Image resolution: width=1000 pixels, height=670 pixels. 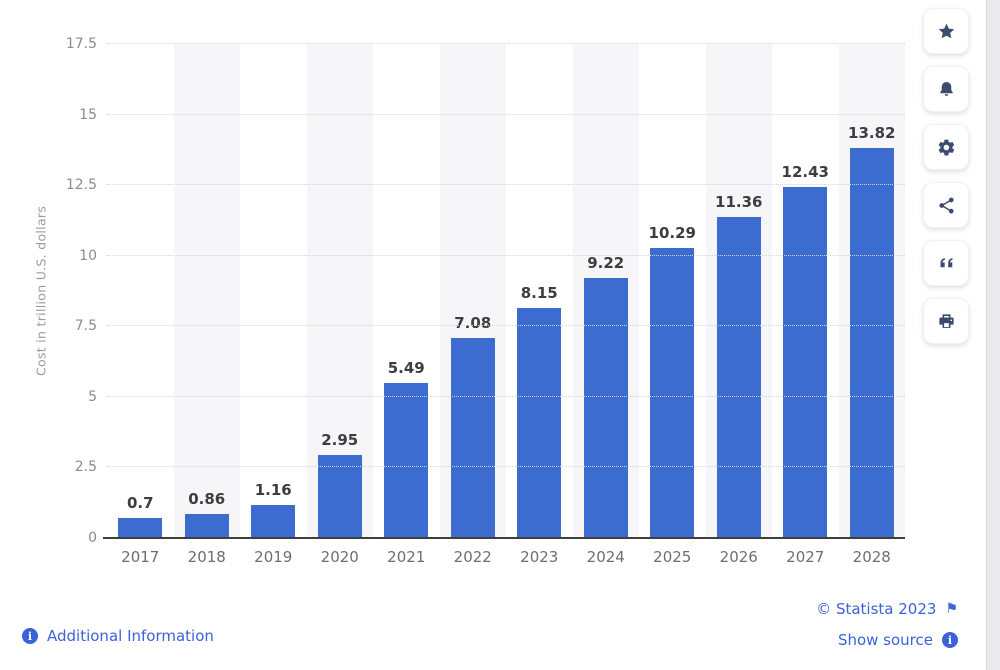 What do you see at coordinates (738, 557) in the screenshot?
I see `x-tick-label-2026: 2026` at bounding box center [738, 557].